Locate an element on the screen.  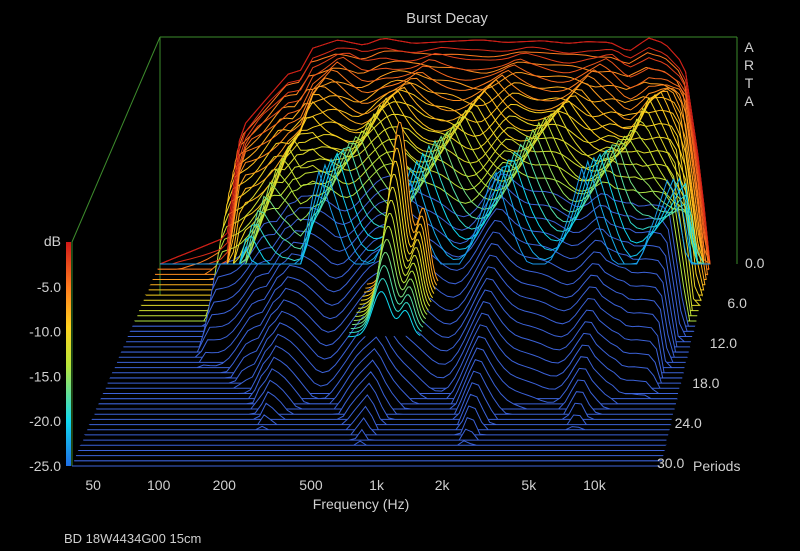
y-tick-label: -15.0 is located at coordinates (45, 376).